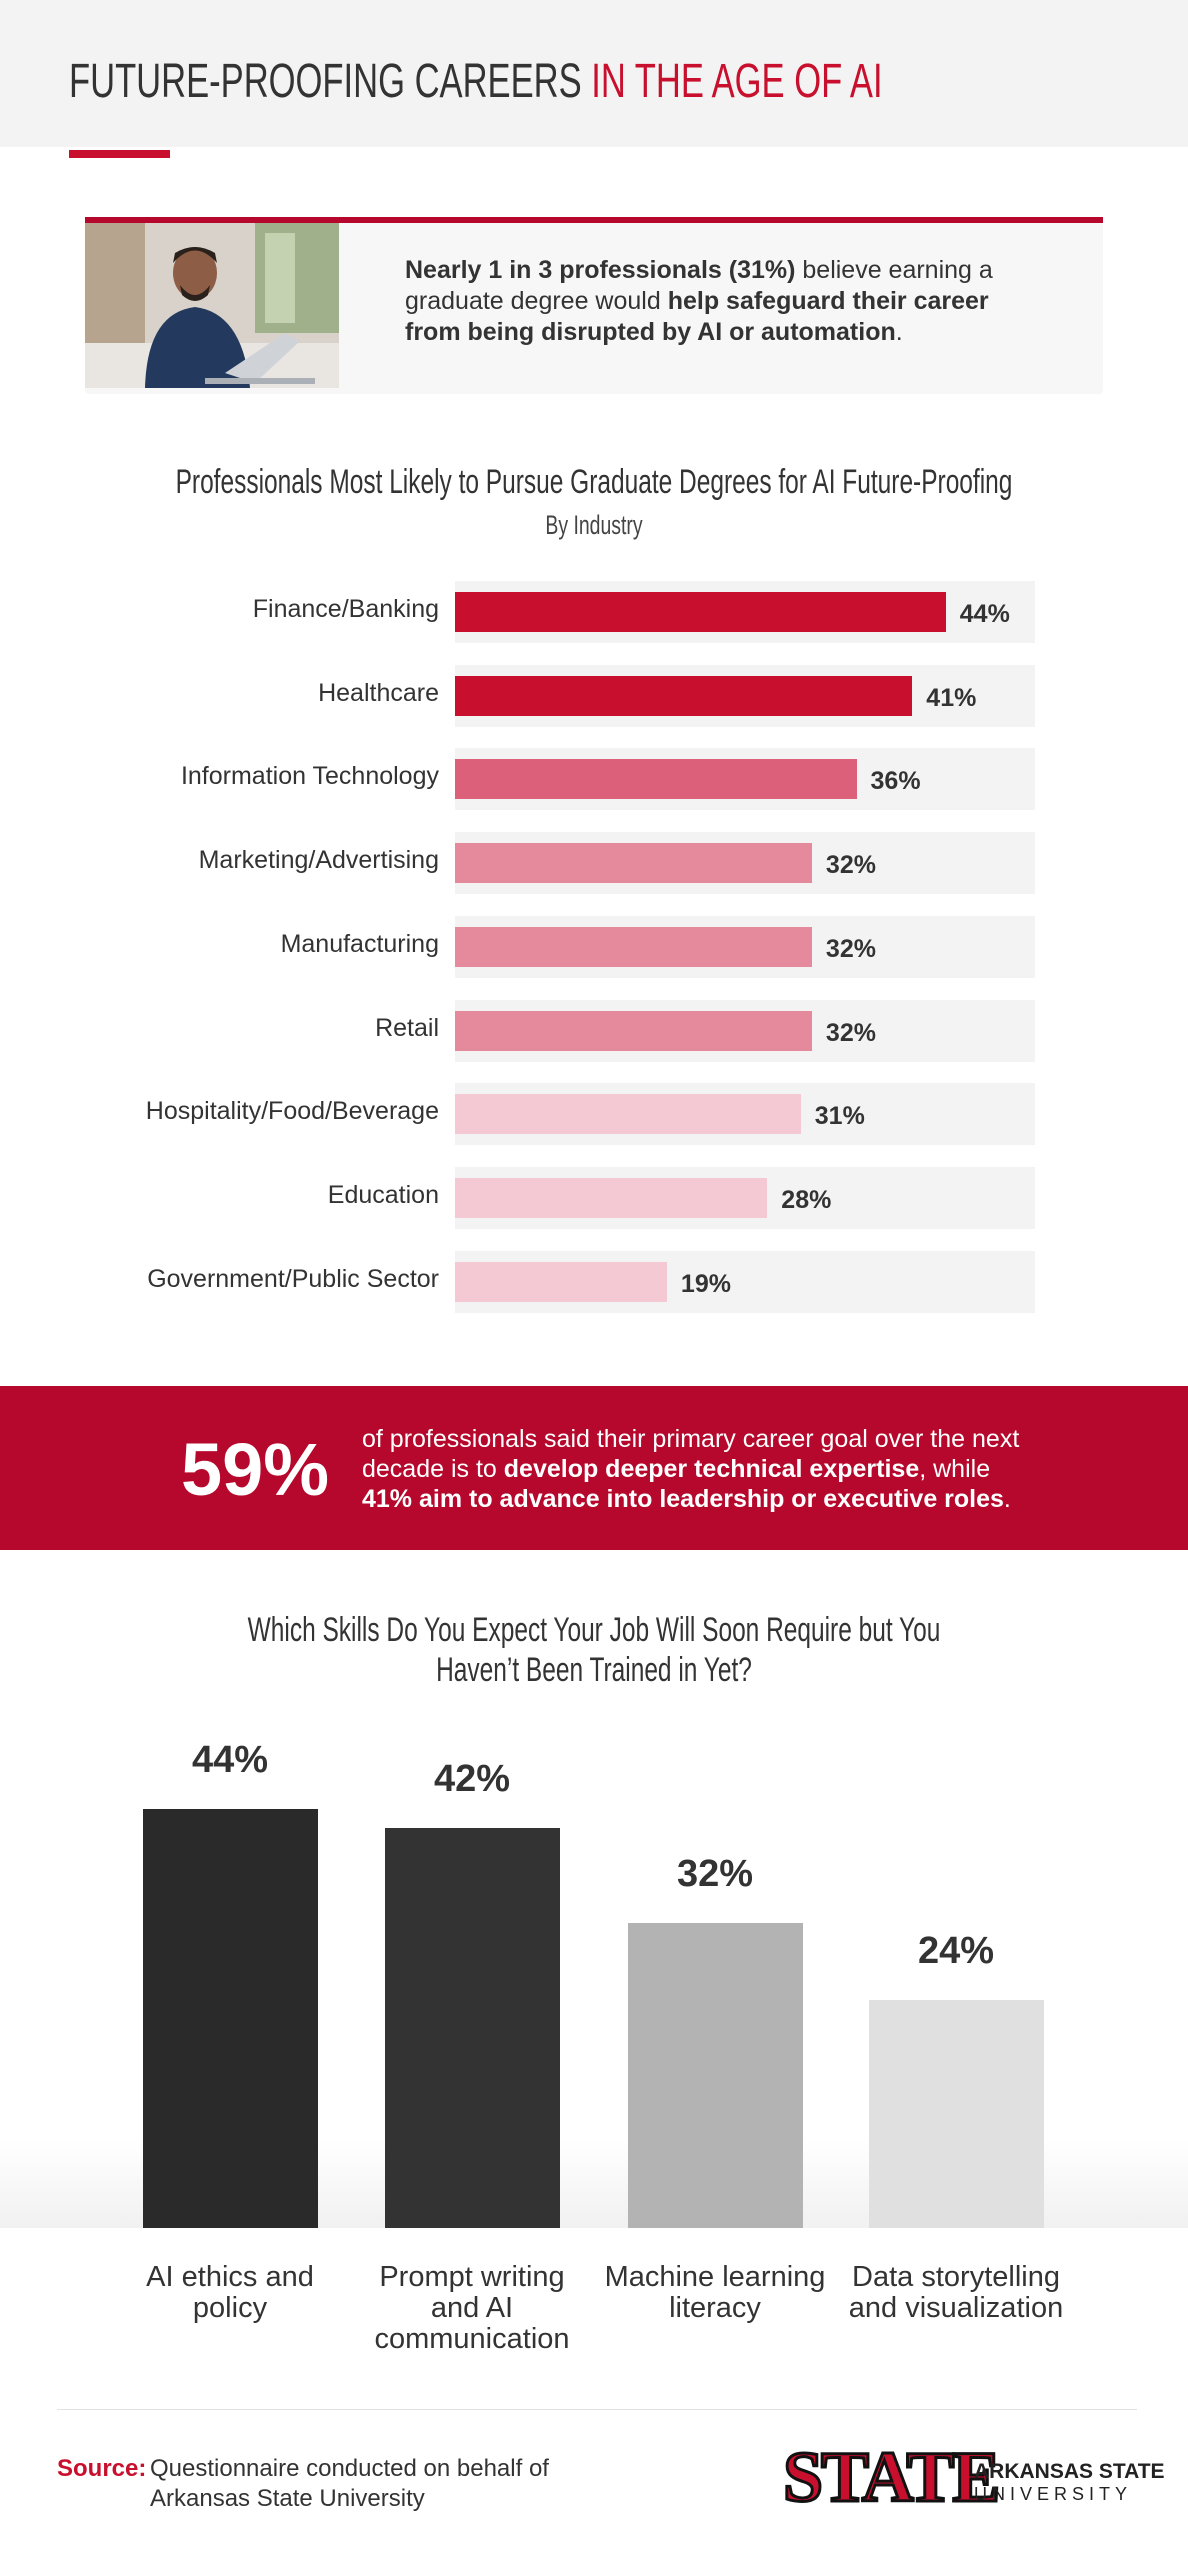 The height and width of the screenshot is (2560, 1188). I want to click on logo-line1: ARKANSAS STATE, so click(1069, 2471).